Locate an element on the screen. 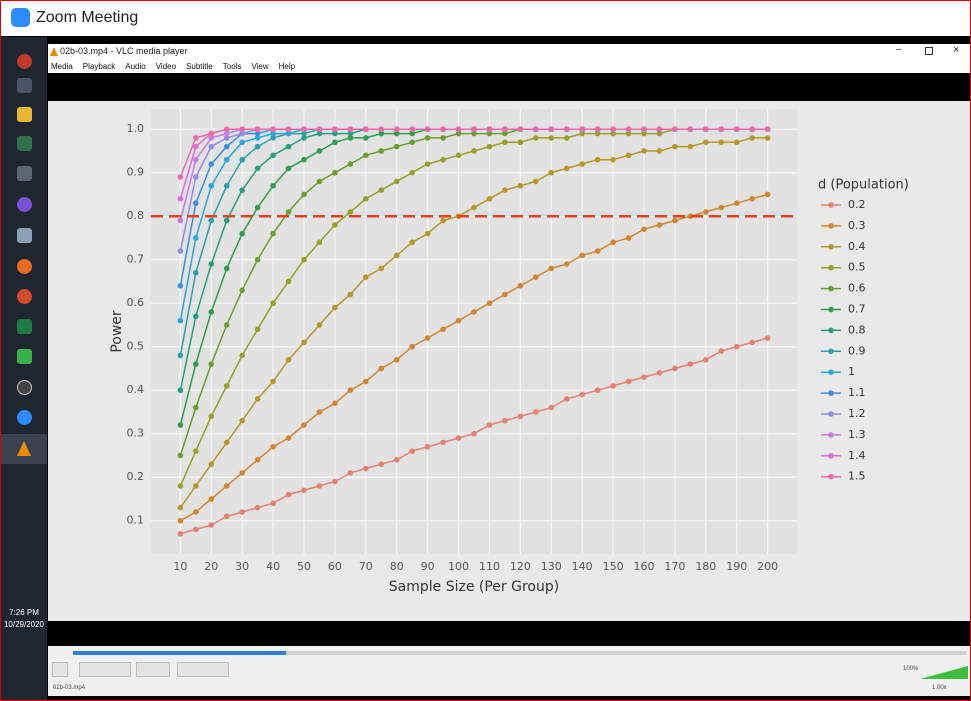 This screenshot has width=971, height=701. volume-slider is located at coordinates (944, 672).